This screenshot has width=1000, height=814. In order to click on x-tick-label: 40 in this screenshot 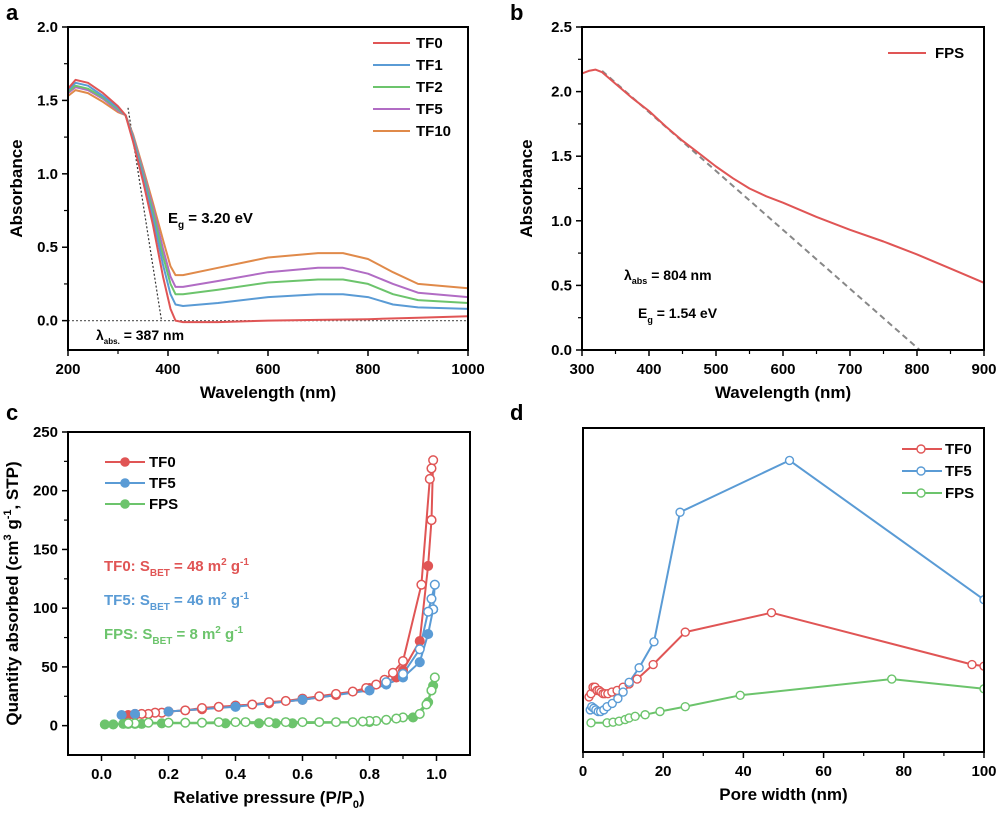, I will do `click(743, 771)`.